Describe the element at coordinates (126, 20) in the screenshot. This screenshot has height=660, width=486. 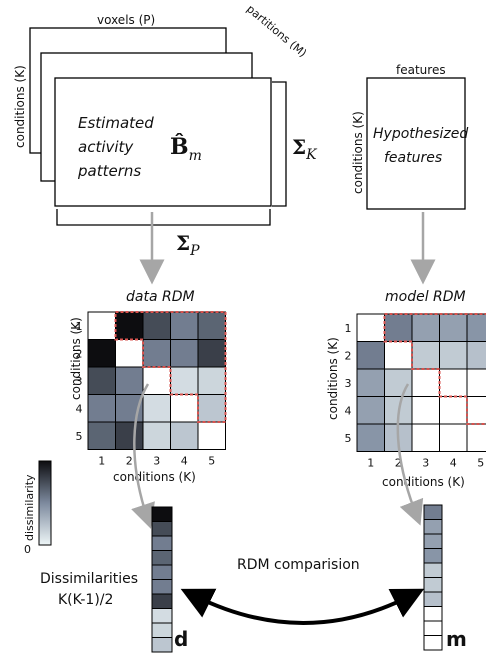
I see `voxels-label: voxels (P)` at that location.